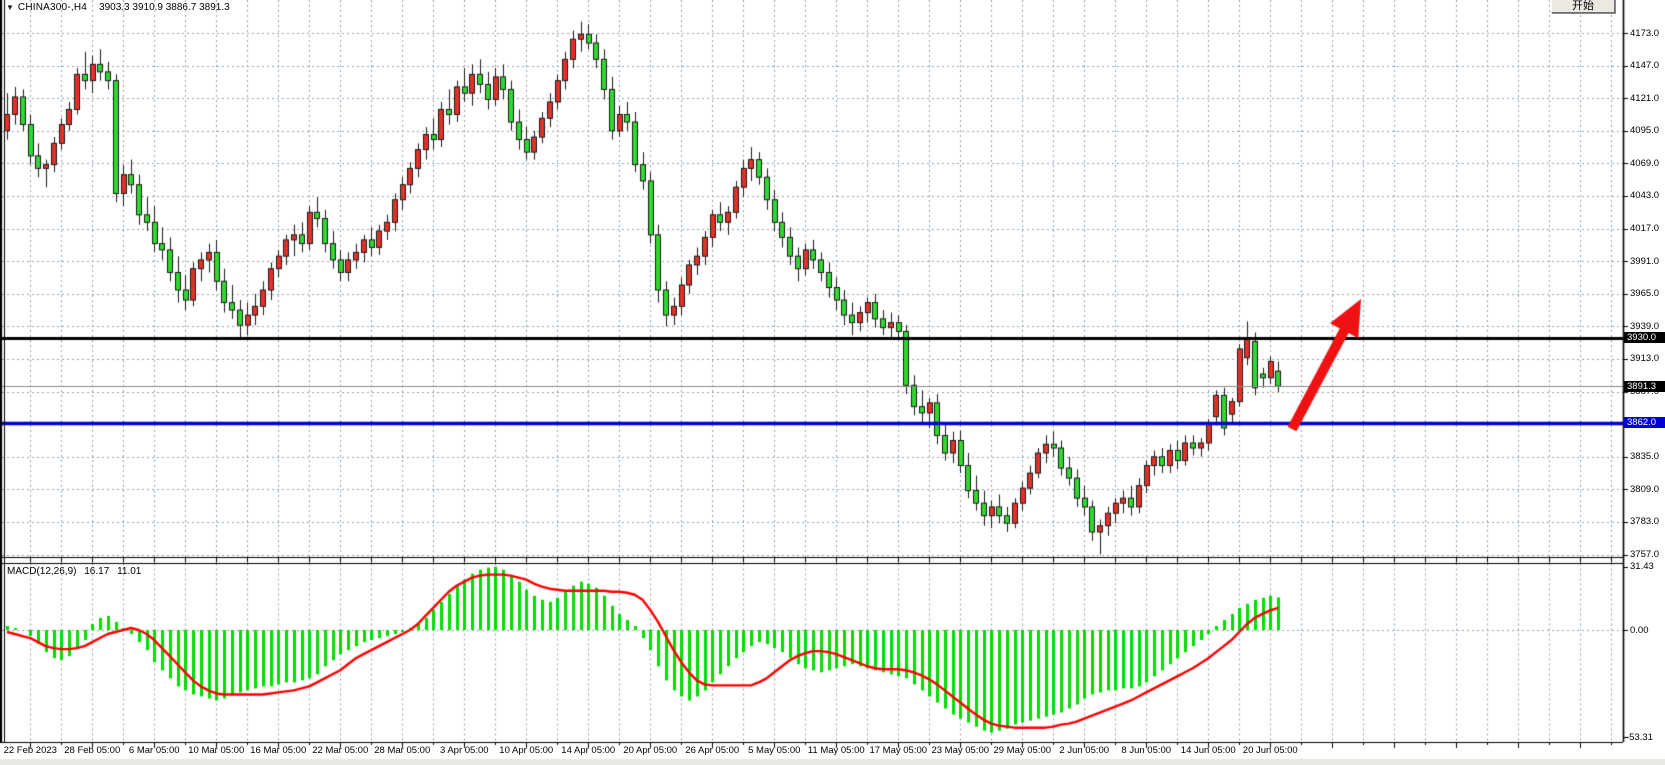 The width and height of the screenshot is (1665, 765). What do you see at coordinates (1645, 457) in the screenshot?
I see `price-axis-label: 3835.0` at bounding box center [1645, 457].